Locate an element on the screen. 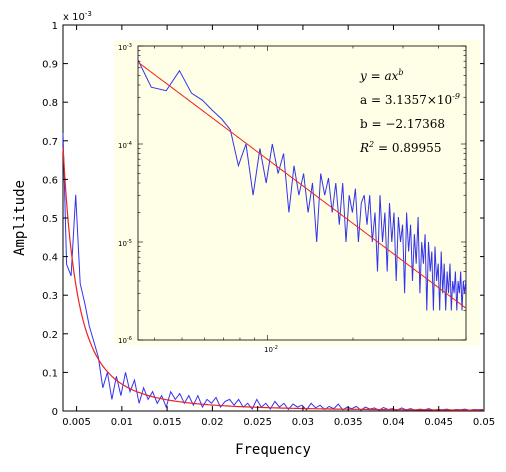  x-tick-label: 0.035 is located at coordinates (348, 422).